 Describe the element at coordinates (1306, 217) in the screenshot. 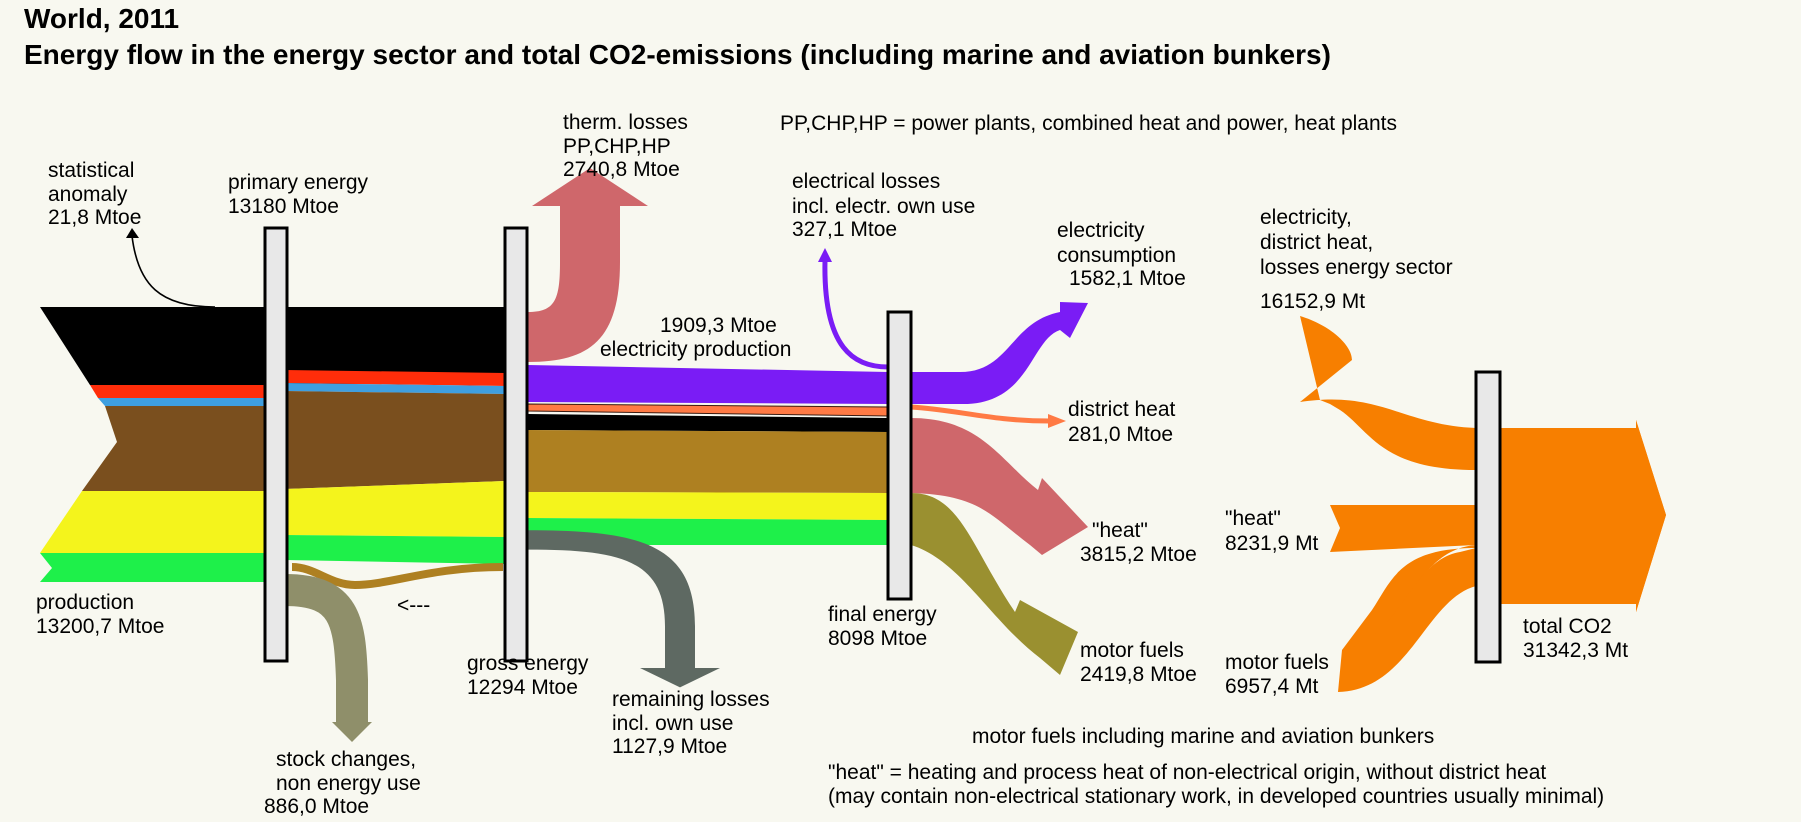

I see `co2-electricity-label-1: electricity,` at that location.